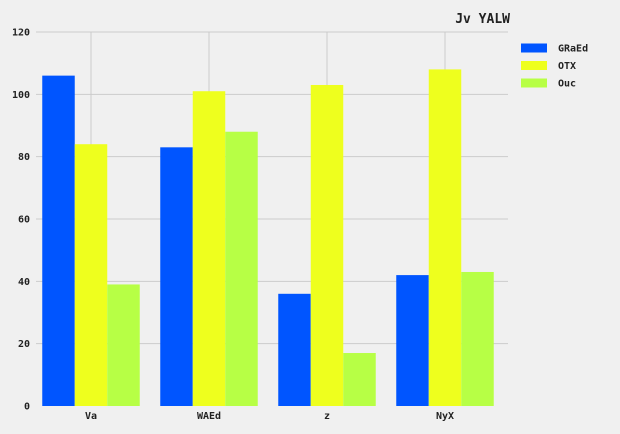 Image resolution: width=620 pixels, height=434 pixels. What do you see at coordinates (58, 240) in the screenshot?
I see `bar-GRaEd-Va` at bounding box center [58, 240].